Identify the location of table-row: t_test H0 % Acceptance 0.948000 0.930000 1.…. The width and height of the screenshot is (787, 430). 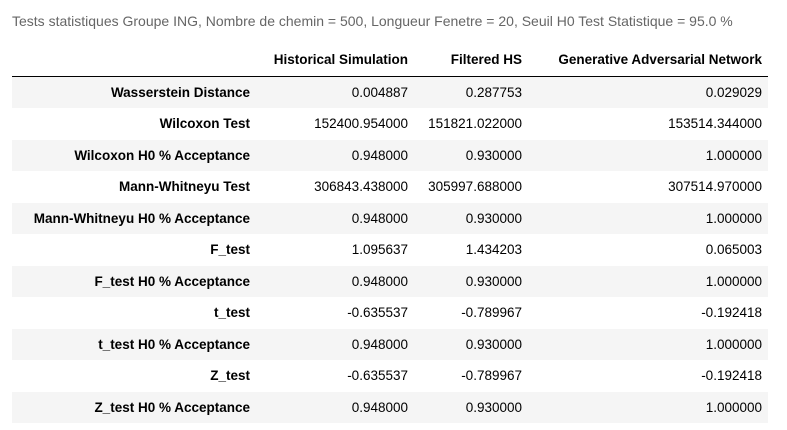
(390, 344).